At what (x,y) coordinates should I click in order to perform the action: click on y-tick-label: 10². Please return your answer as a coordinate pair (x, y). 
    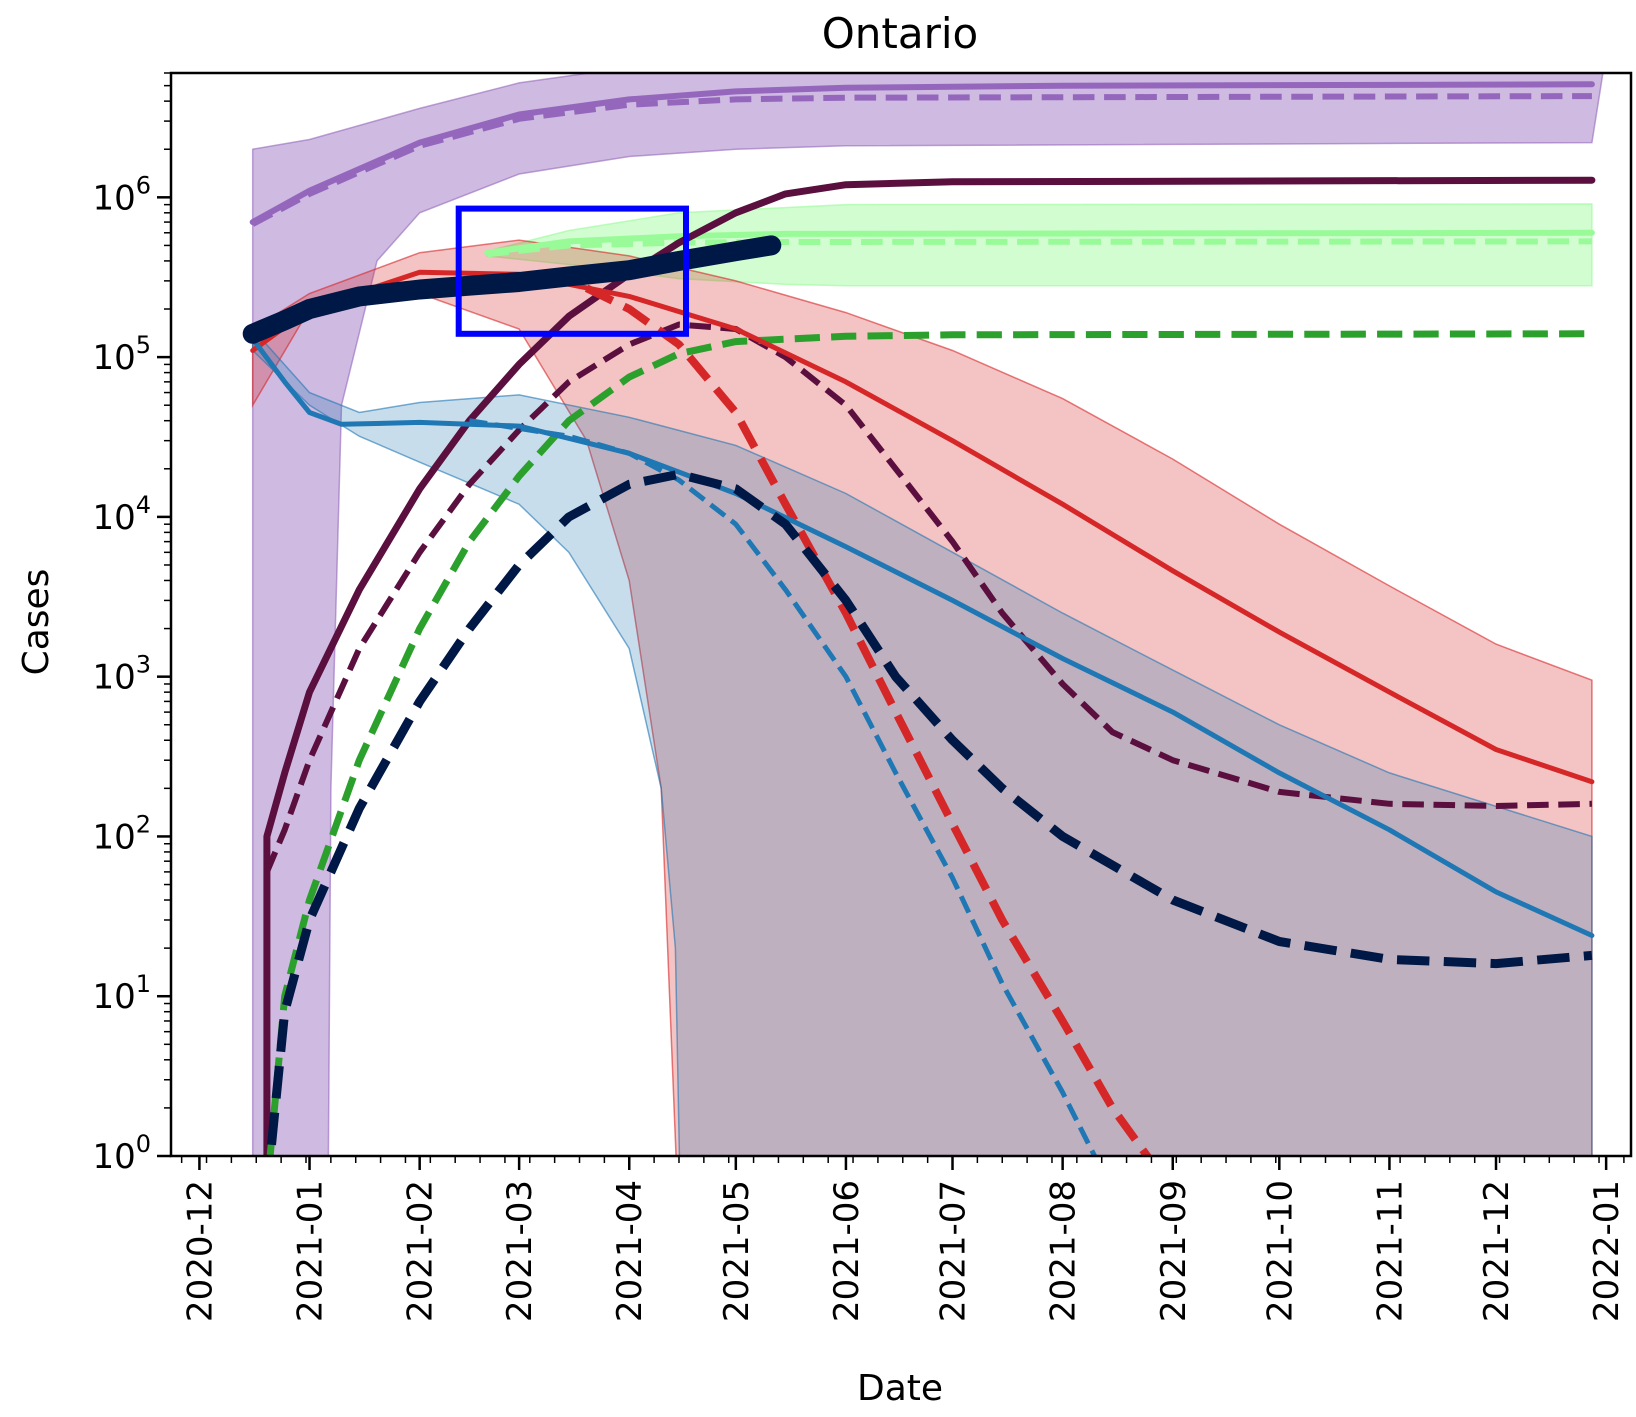
    Looking at the image, I should click on (121, 833).